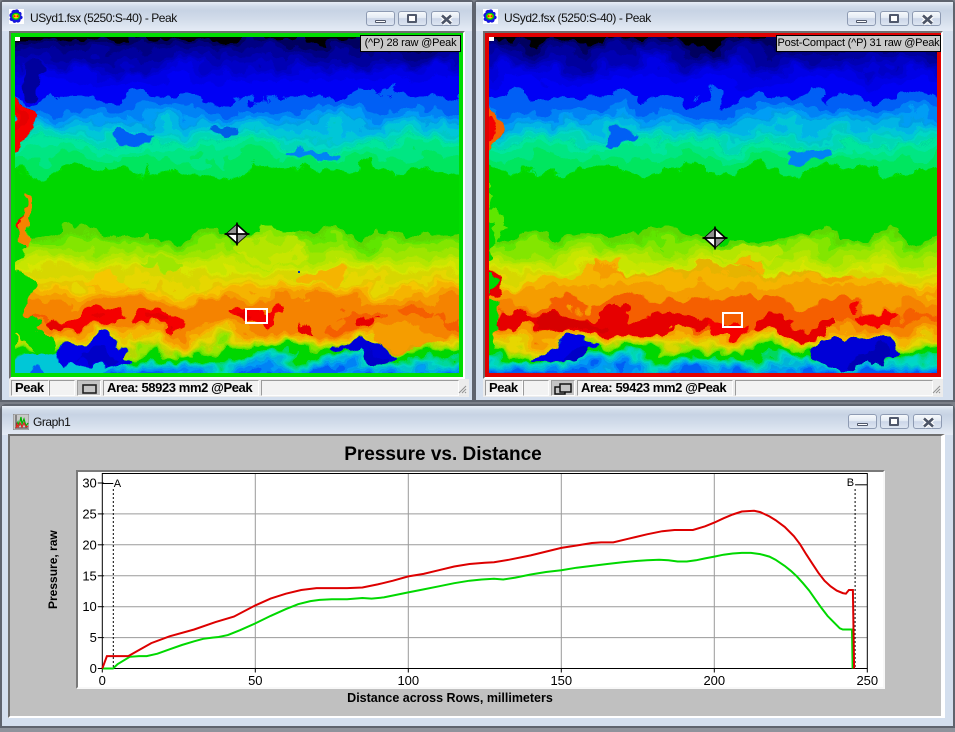 This screenshot has height=732, width=955. What do you see at coordinates (408, 680) in the screenshot?
I see `svg-text: 100` at bounding box center [408, 680].